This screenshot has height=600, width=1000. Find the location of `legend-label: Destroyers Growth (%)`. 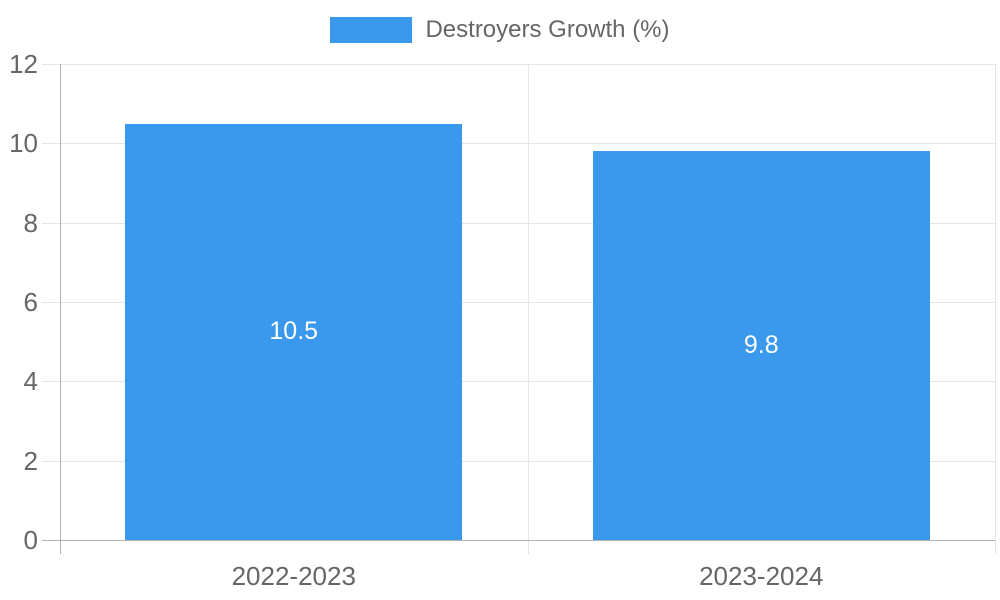

legend-label: Destroyers Growth (%) is located at coordinates (547, 29).